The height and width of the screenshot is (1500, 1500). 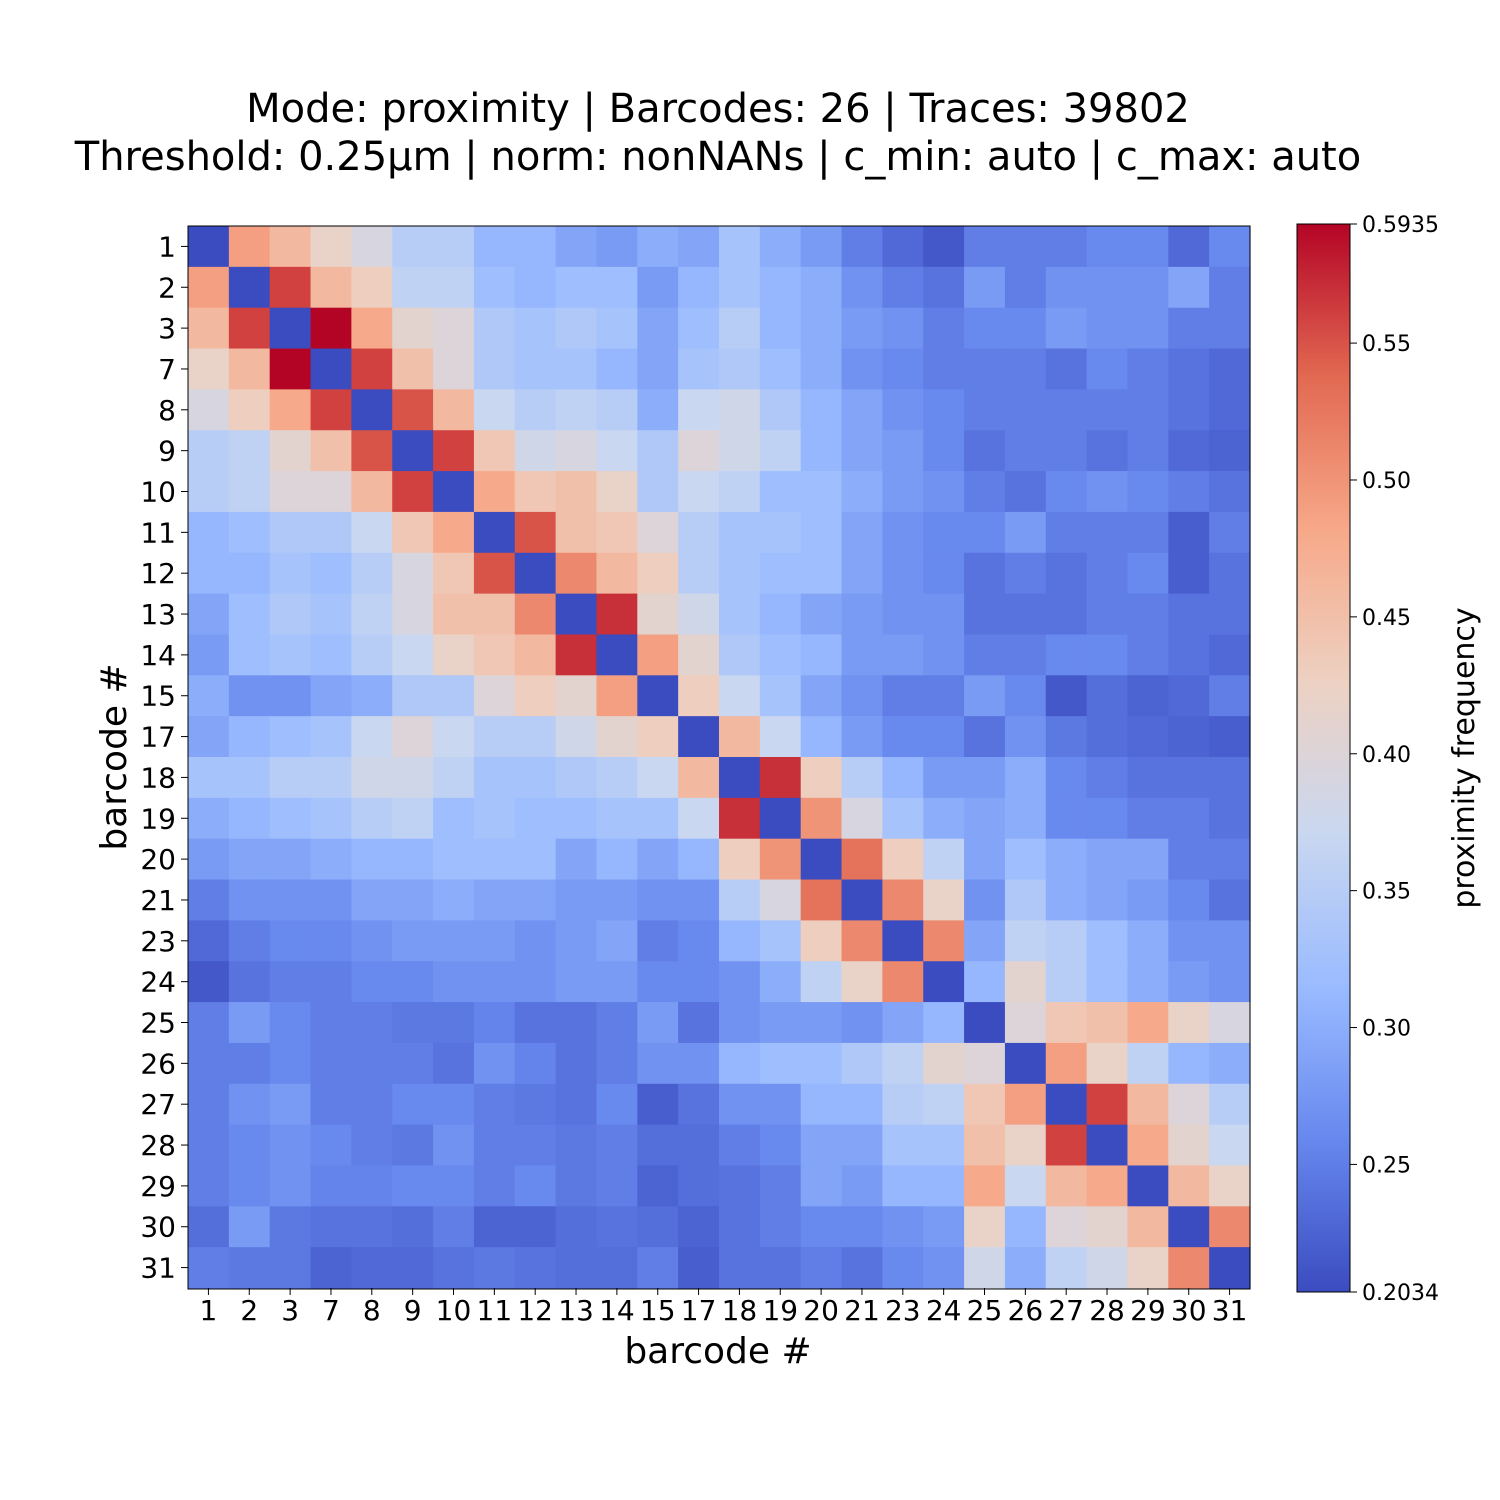 I want to click on y-tick-label: 26, so click(x=158, y=1063).